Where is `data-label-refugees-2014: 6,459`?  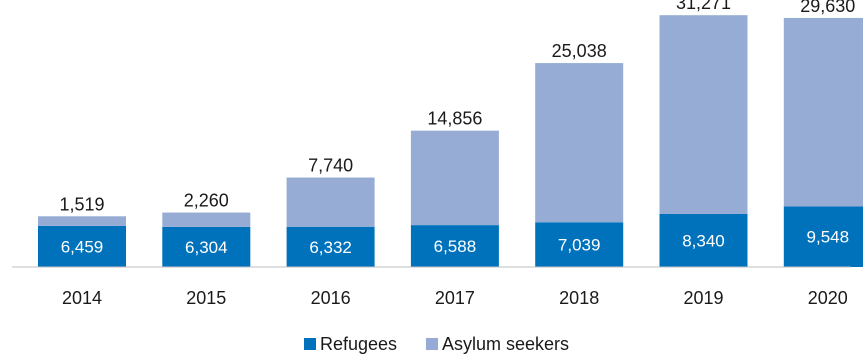
data-label-refugees-2014: 6,459 is located at coordinates (82, 246).